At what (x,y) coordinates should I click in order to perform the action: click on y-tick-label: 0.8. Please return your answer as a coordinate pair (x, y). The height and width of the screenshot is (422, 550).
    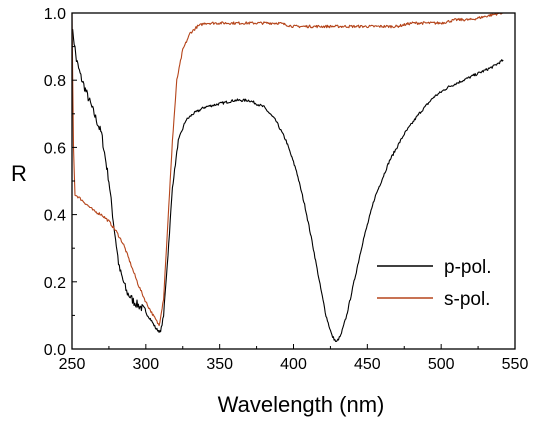
    Looking at the image, I should click on (55, 81).